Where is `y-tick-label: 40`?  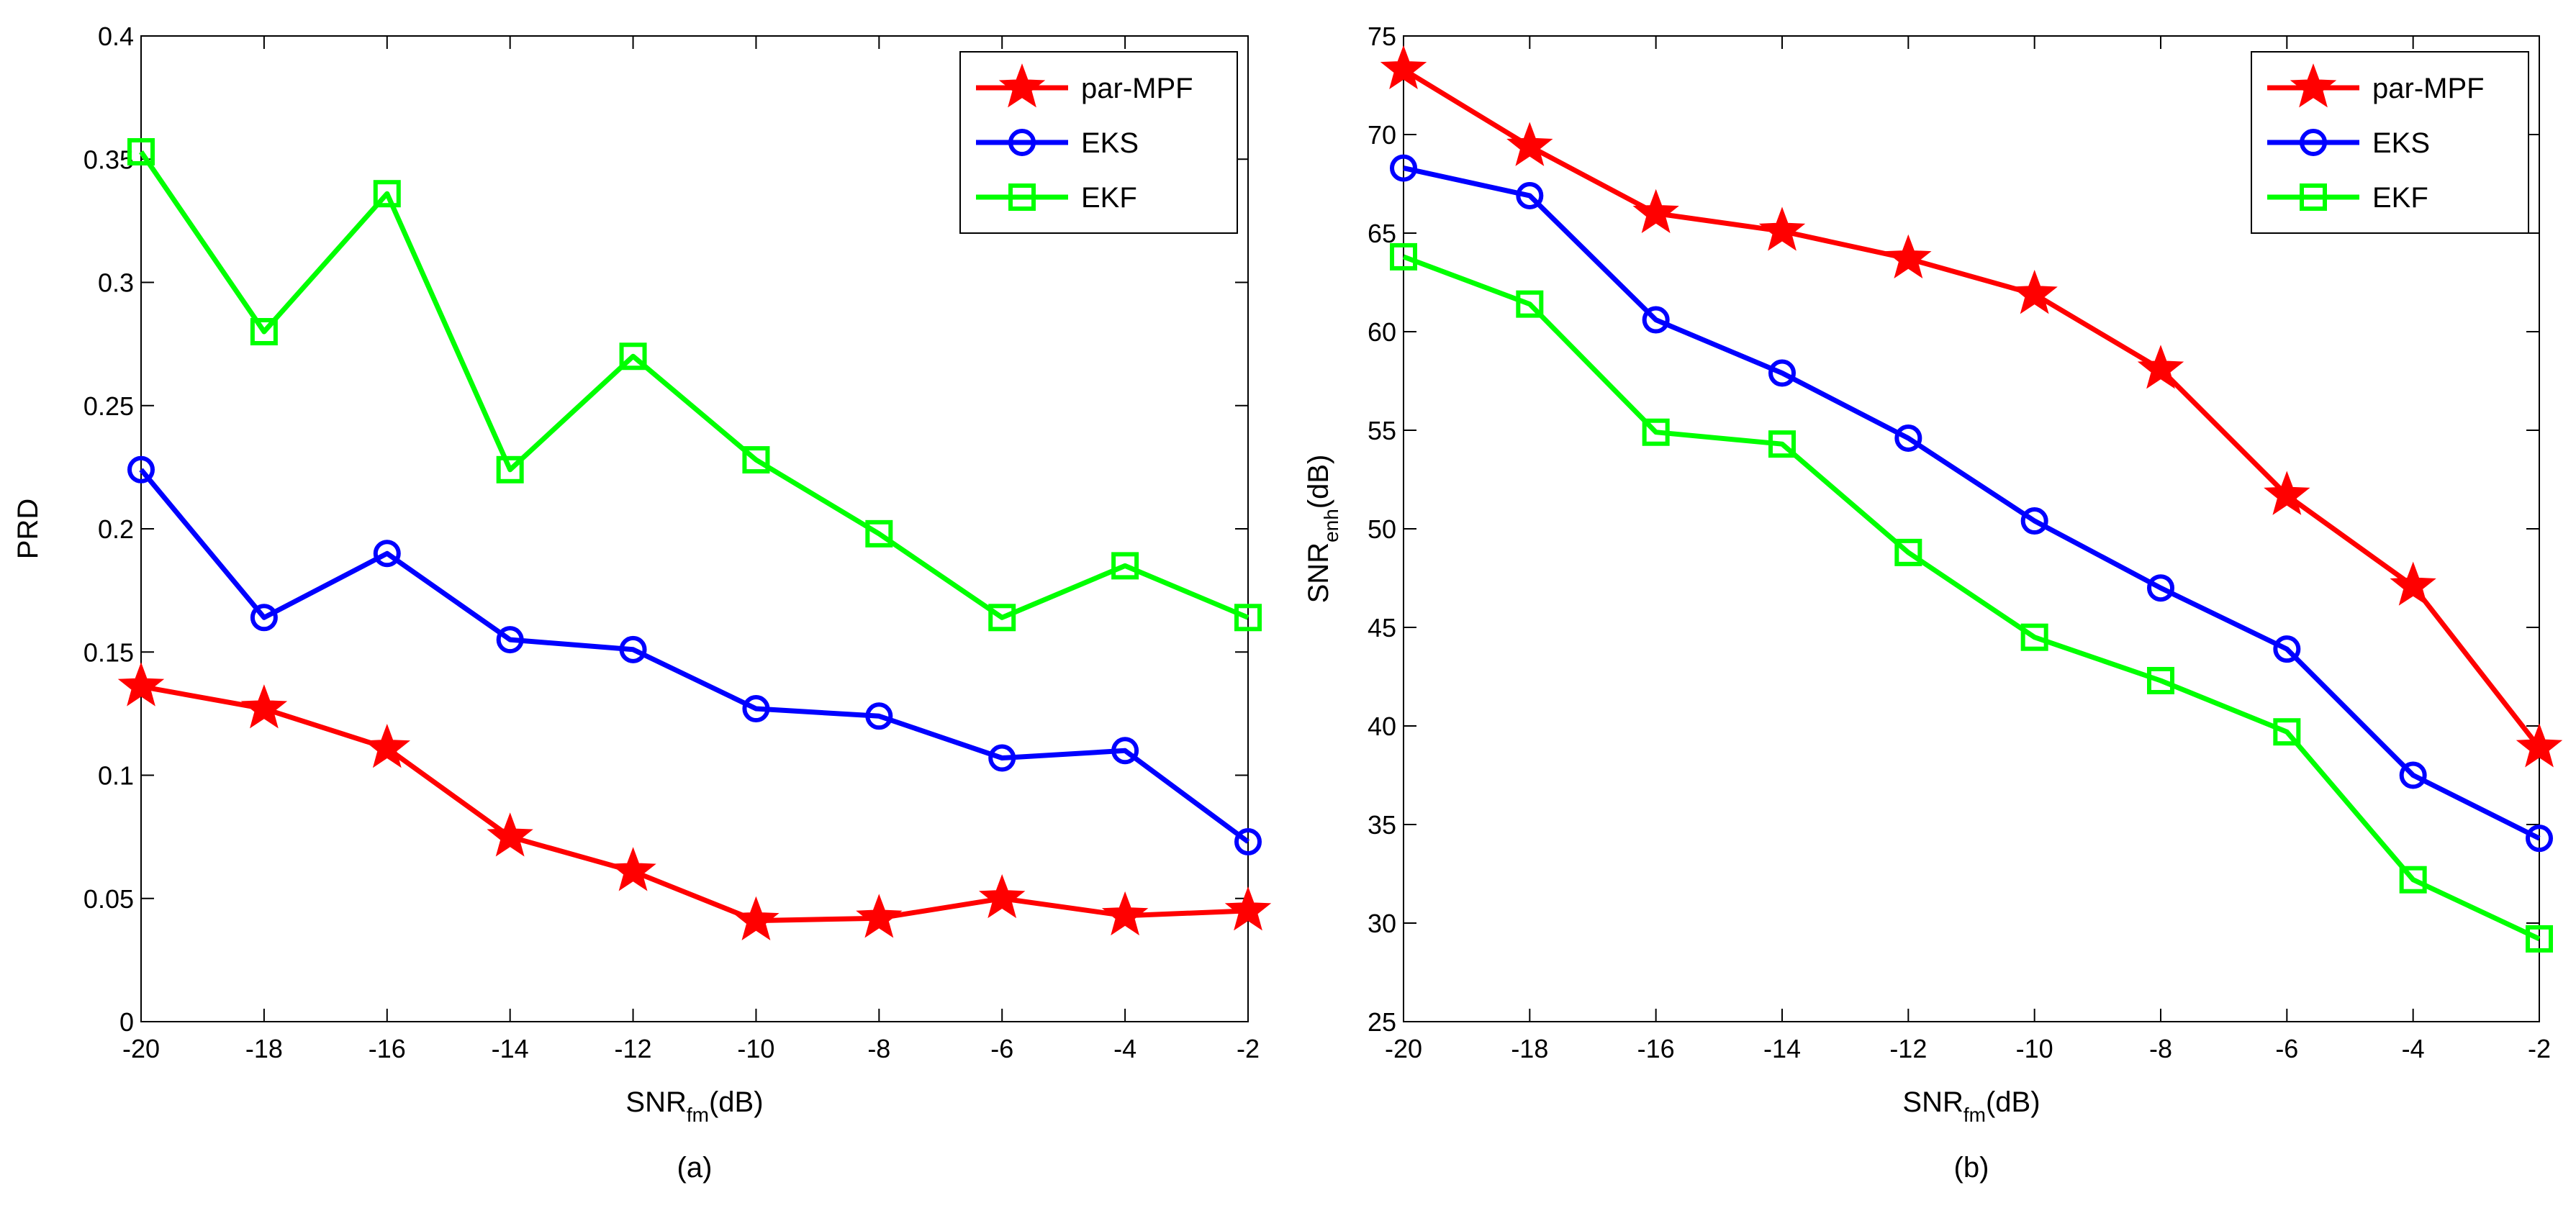 y-tick-label: 40 is located at coordinates (1382, 726).